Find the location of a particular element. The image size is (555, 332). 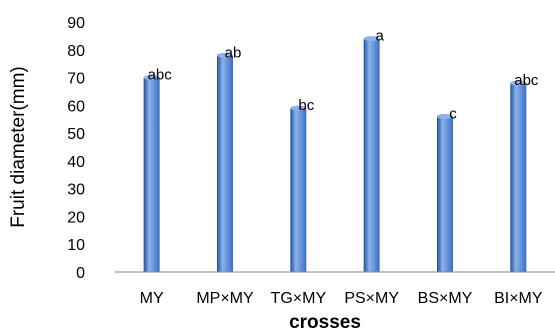

x-category-label: PS×MY is located at coordinates (371, 298).